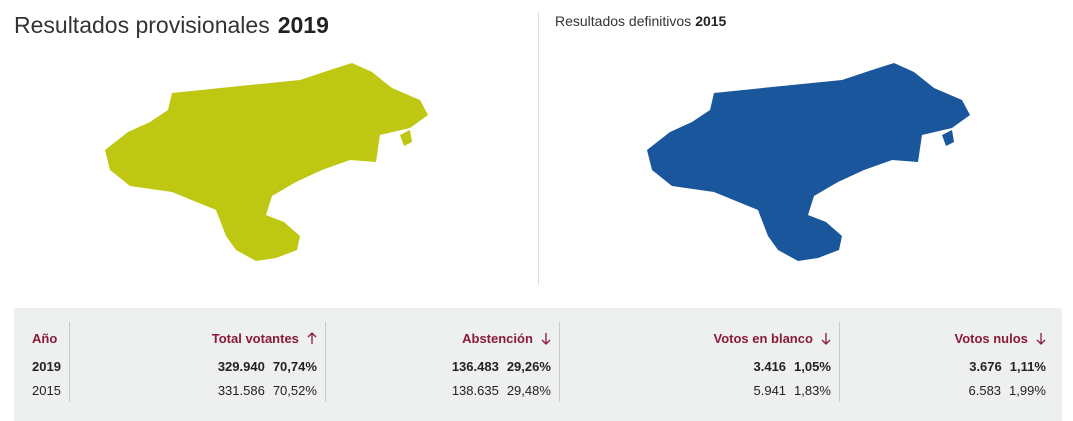 Image resolution: width=1073 pixels, height=421 pixels. What do you see at coordinates (442, 366) in the screenshot?
I see `value-cell: 136.483 29,26%` at bounding box center [442, 366].